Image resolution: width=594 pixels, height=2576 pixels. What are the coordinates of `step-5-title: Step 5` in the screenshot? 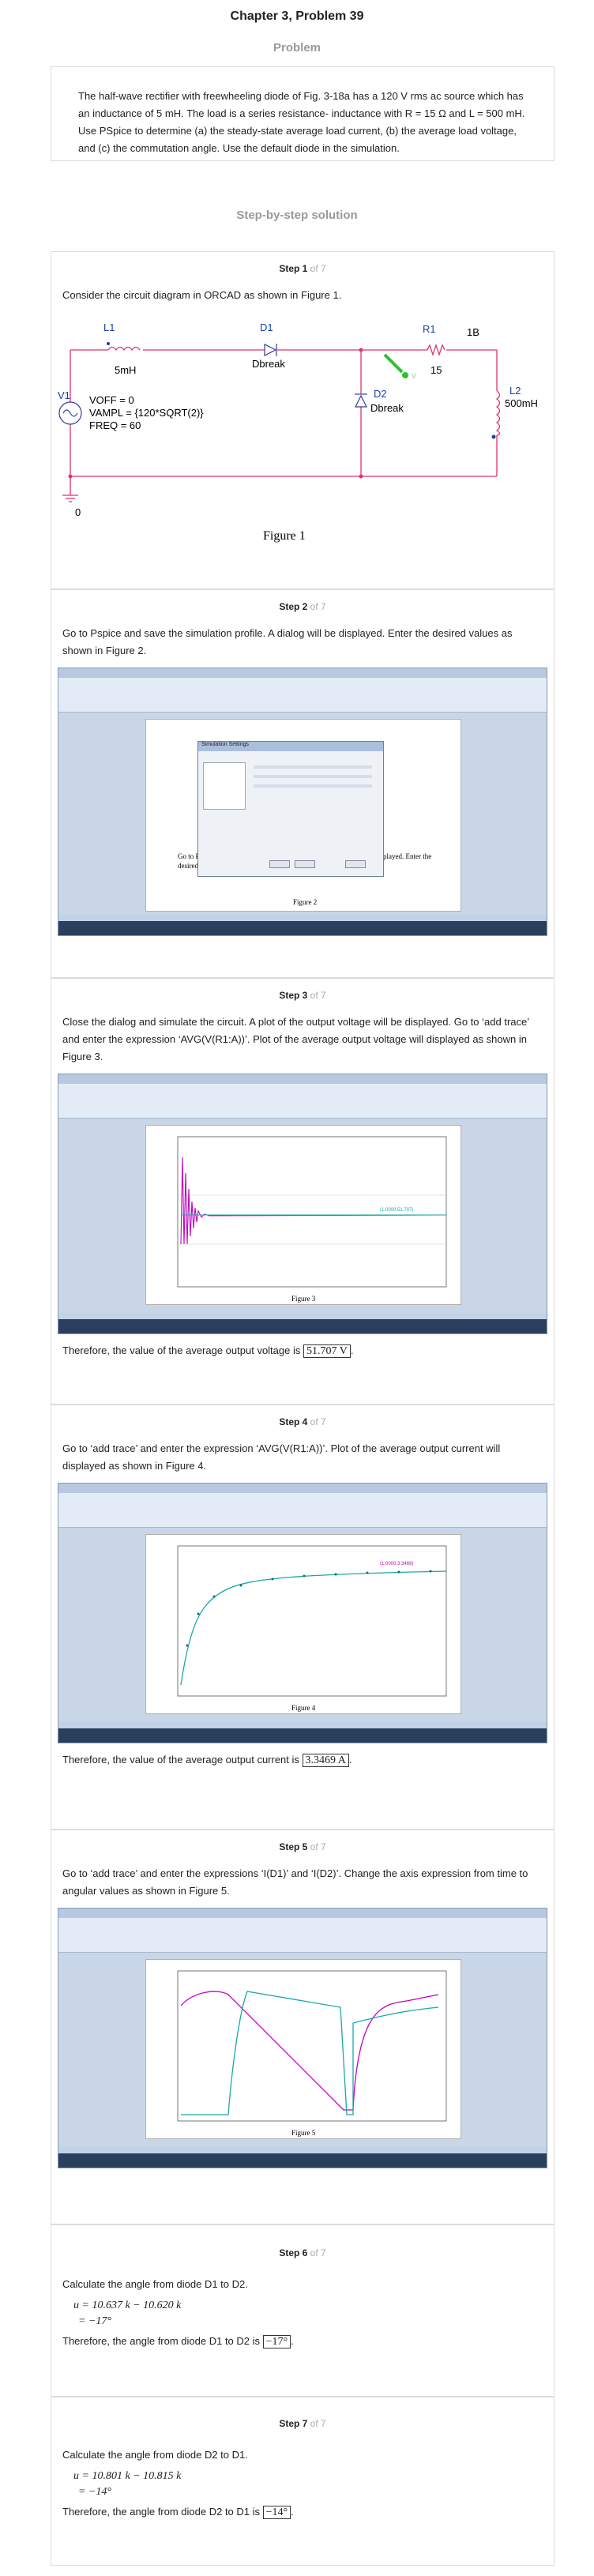 It's located at (293, 1847).